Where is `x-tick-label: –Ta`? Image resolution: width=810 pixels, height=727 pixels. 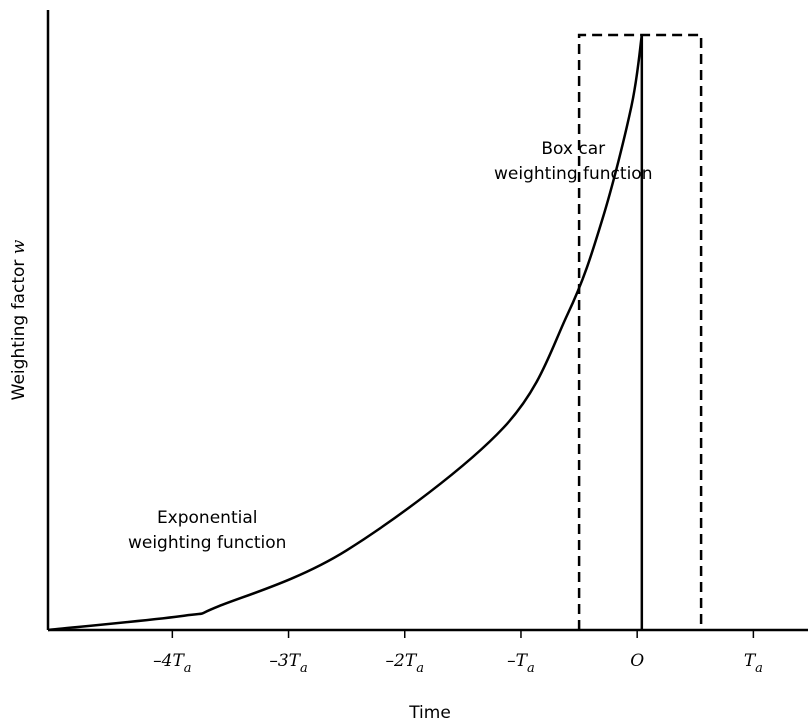
x-tick-label: –Ta is located at coordinates (521, 663).